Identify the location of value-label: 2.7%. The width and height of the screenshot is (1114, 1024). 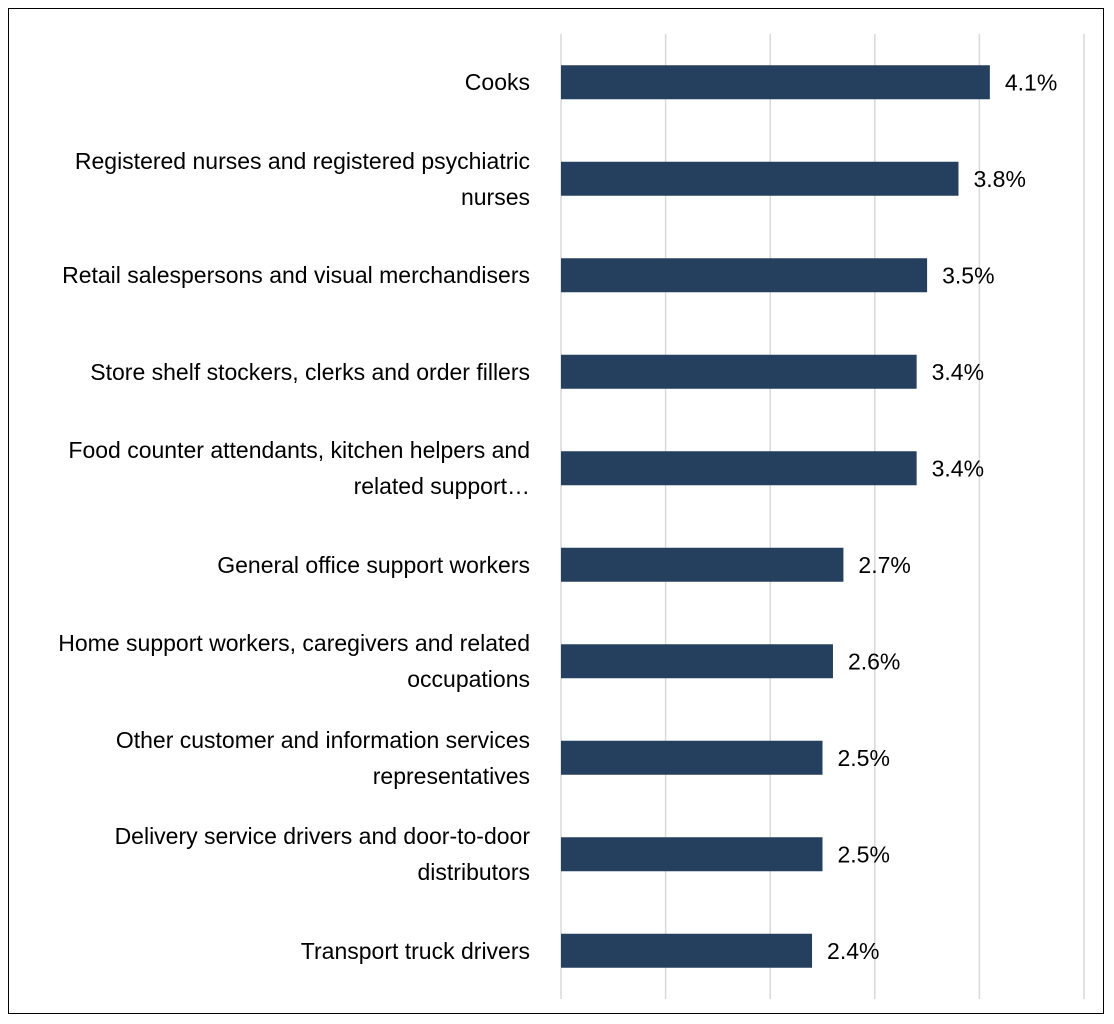
(884, 565).